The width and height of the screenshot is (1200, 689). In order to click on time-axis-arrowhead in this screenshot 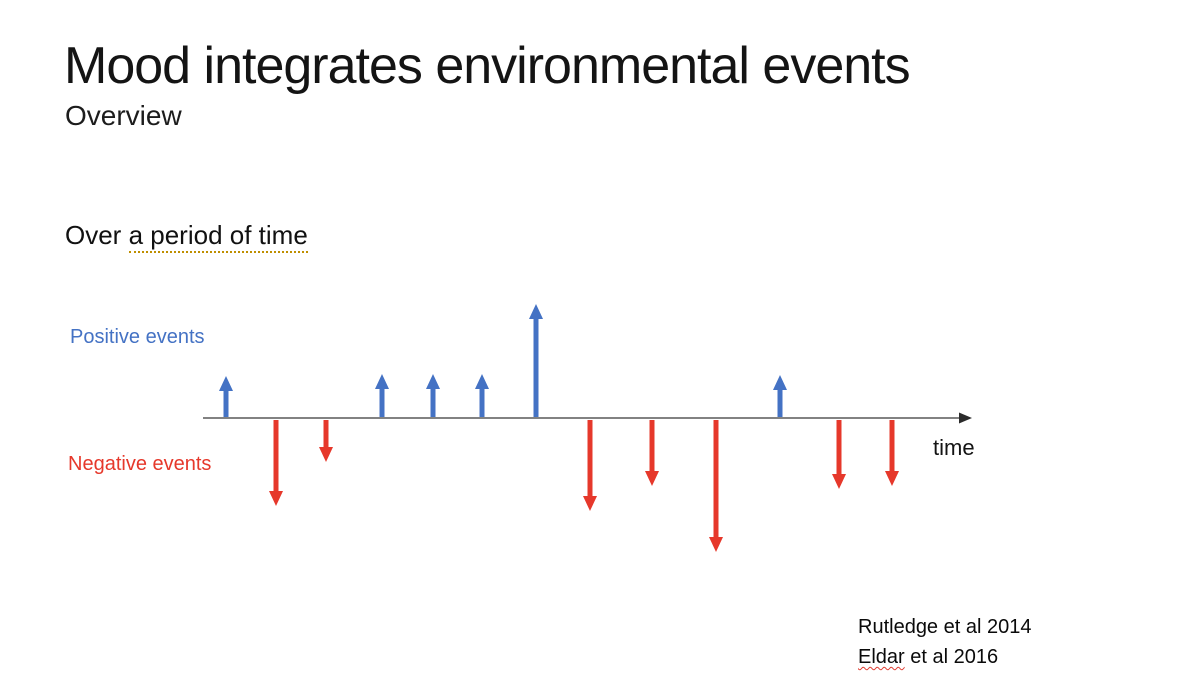, I will do `click(965, 418)`.